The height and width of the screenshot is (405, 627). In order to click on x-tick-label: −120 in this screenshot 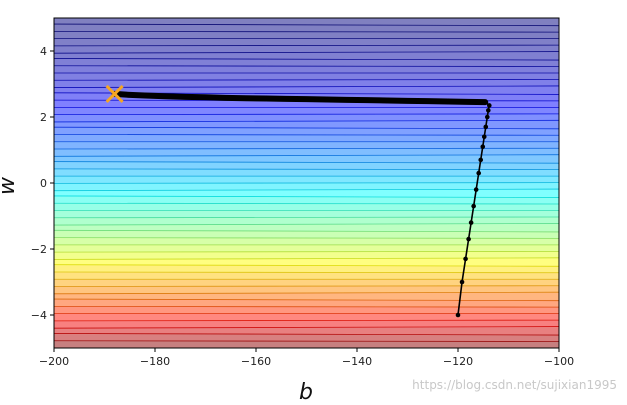, I will do `click(458, 361)`.